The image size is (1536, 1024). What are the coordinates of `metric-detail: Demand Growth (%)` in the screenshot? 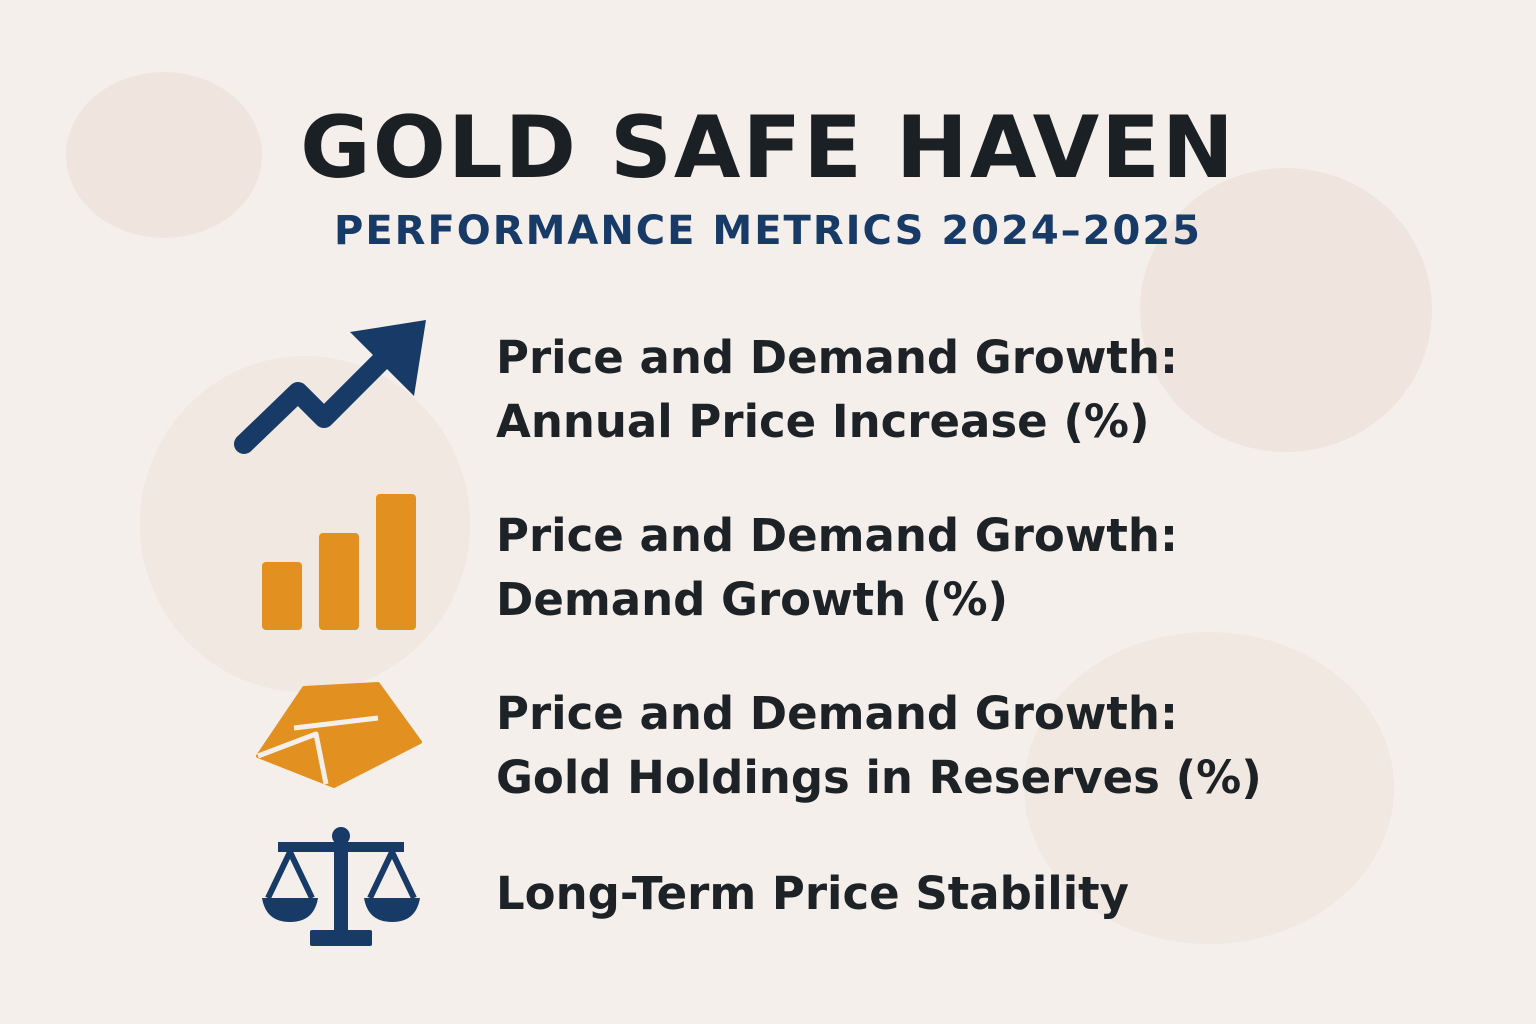 It's located at (752, 599).